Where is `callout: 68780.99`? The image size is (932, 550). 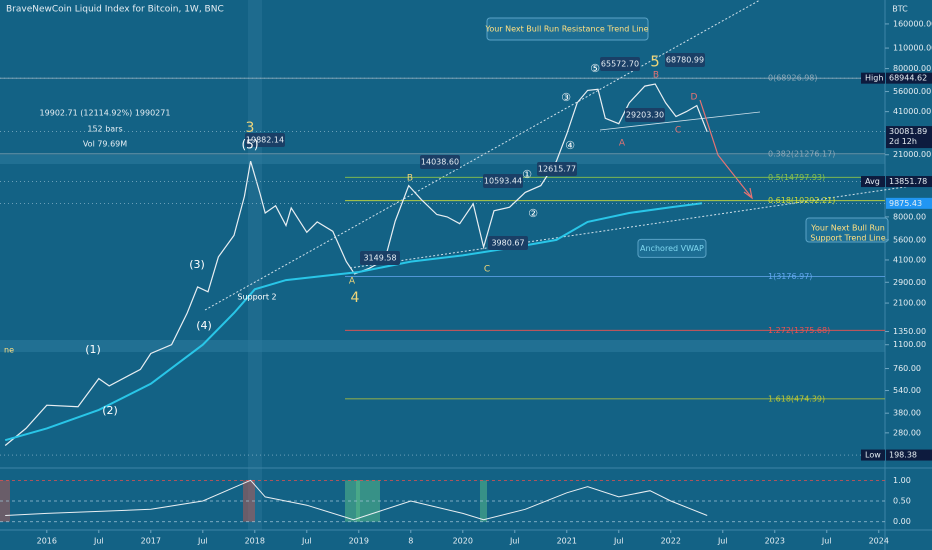 callout: 68780.99 is located at coordinates (685, 60).